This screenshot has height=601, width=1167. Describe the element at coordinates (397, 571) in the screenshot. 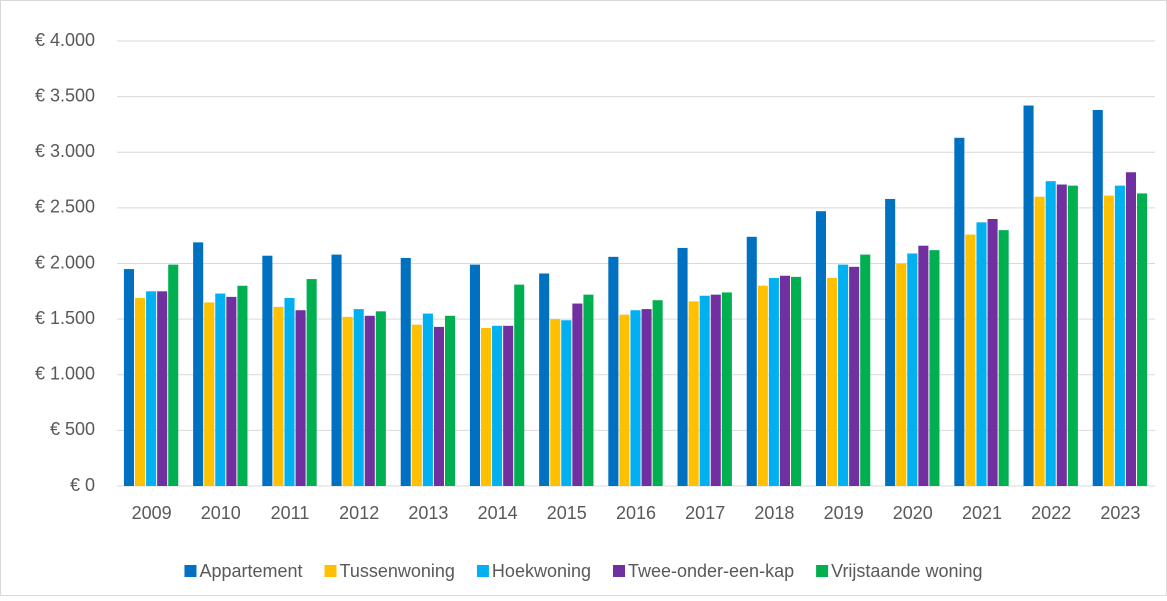

I see `legend-label: Tussenwoning` at that location.